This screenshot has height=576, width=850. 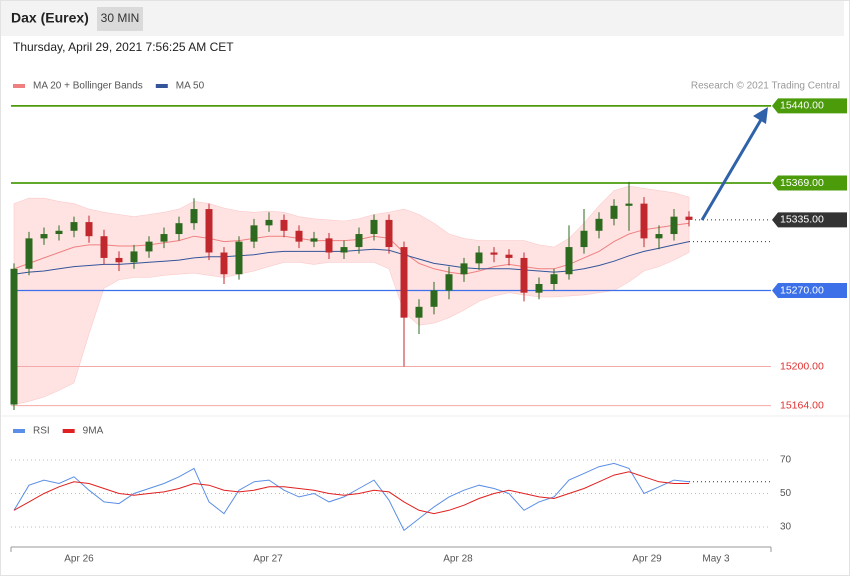 I want to click on legend-label: 9MA, so click(x=93, y=431).